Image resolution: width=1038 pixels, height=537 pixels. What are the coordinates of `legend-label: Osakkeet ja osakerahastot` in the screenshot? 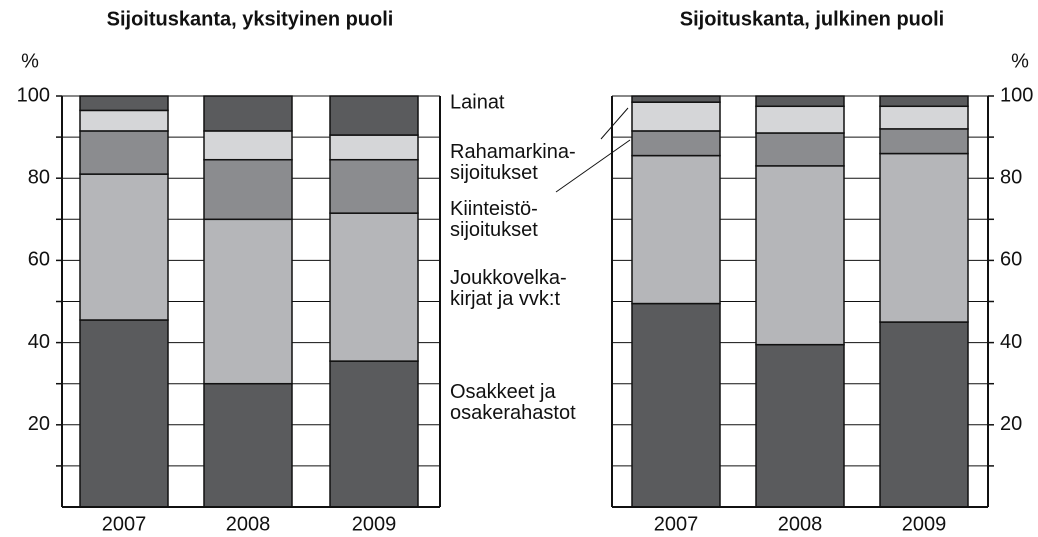 It's located at (513, 402).